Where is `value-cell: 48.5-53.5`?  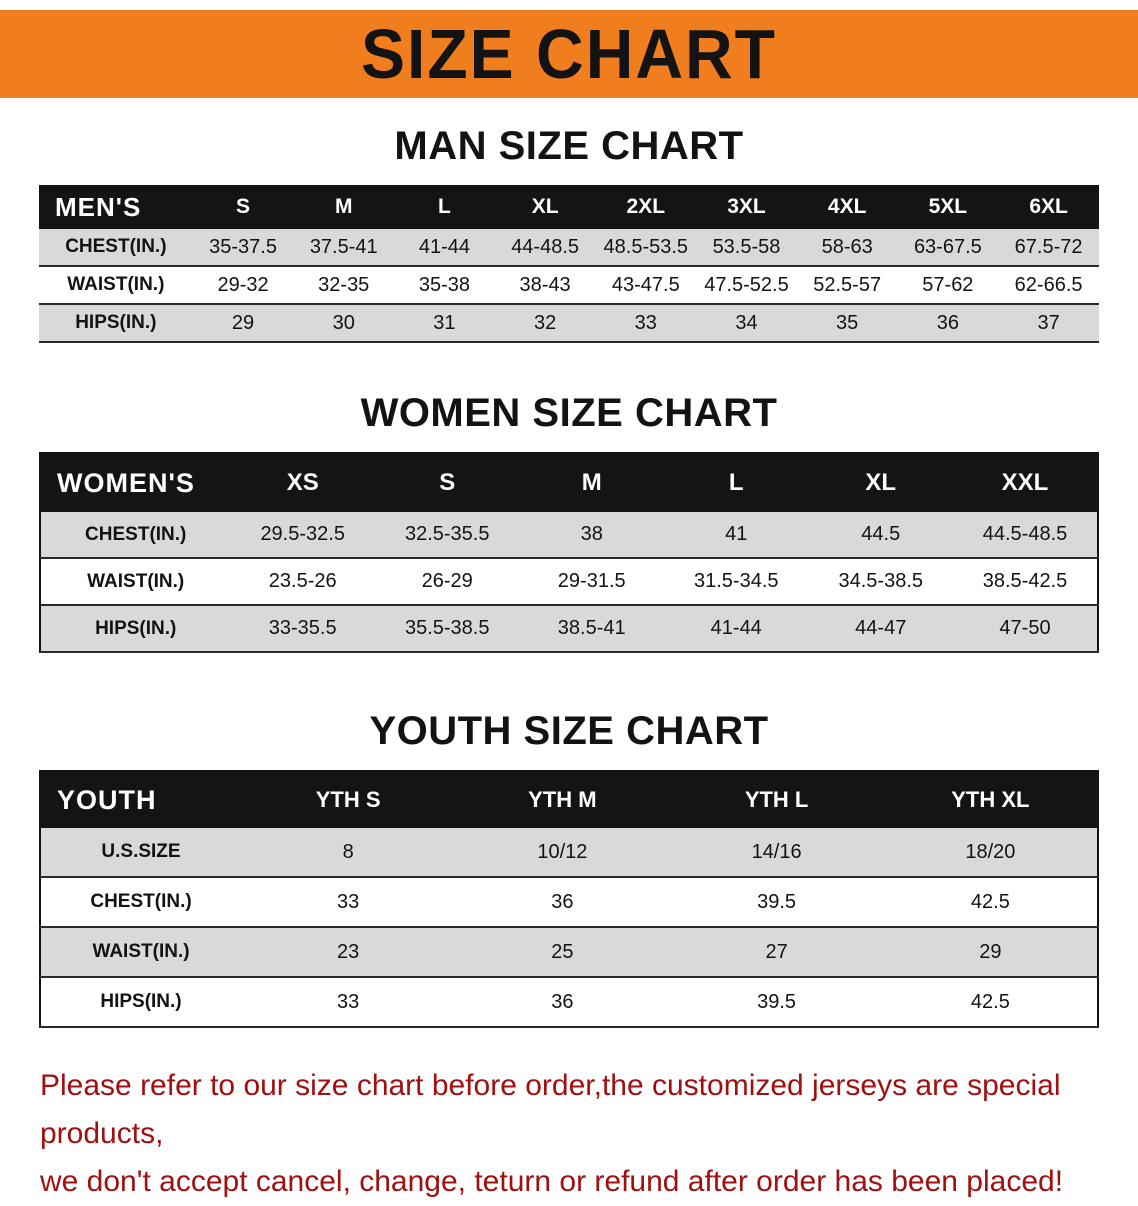
value-cell: 48.5-53.5 is located at coordinates (646, 248).